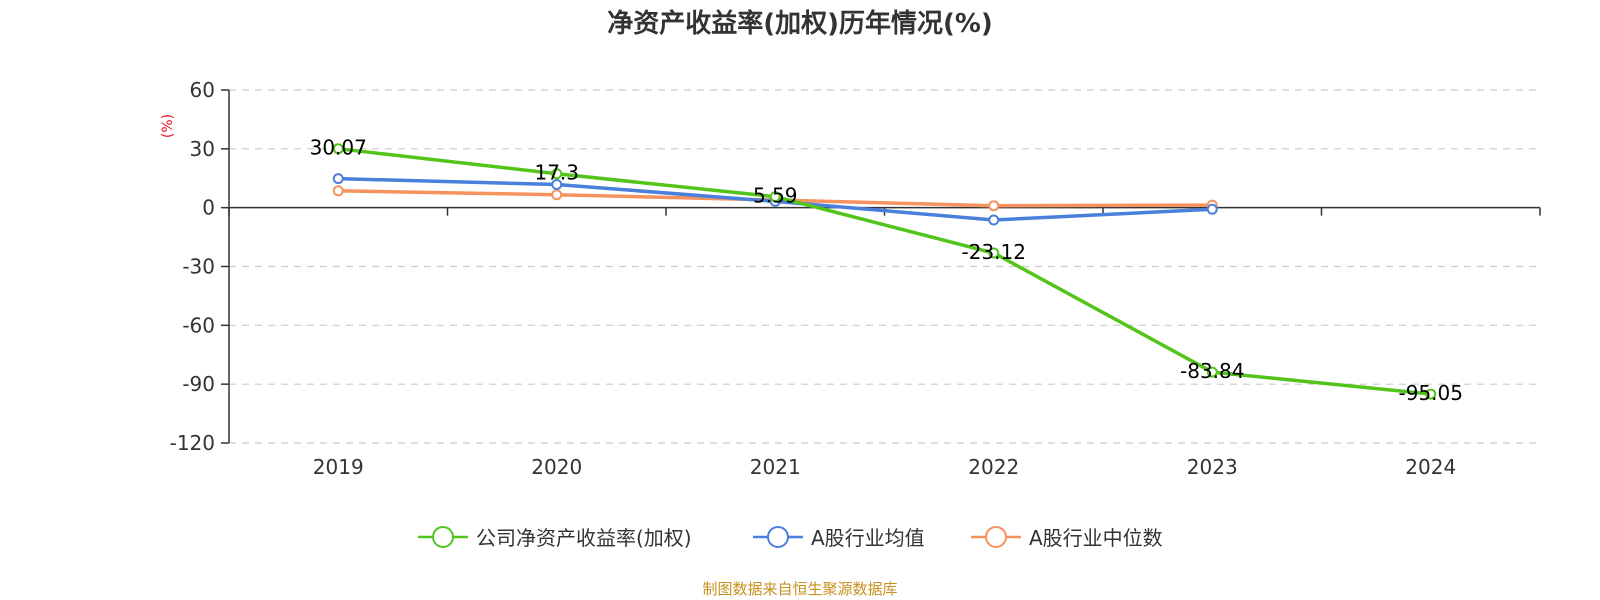 The width and height of the screenshot is (1600, 600). Describe the element at coordinates (1096, 538) in the screenshot. I see `legend-label: A股行业中位数` at that location.